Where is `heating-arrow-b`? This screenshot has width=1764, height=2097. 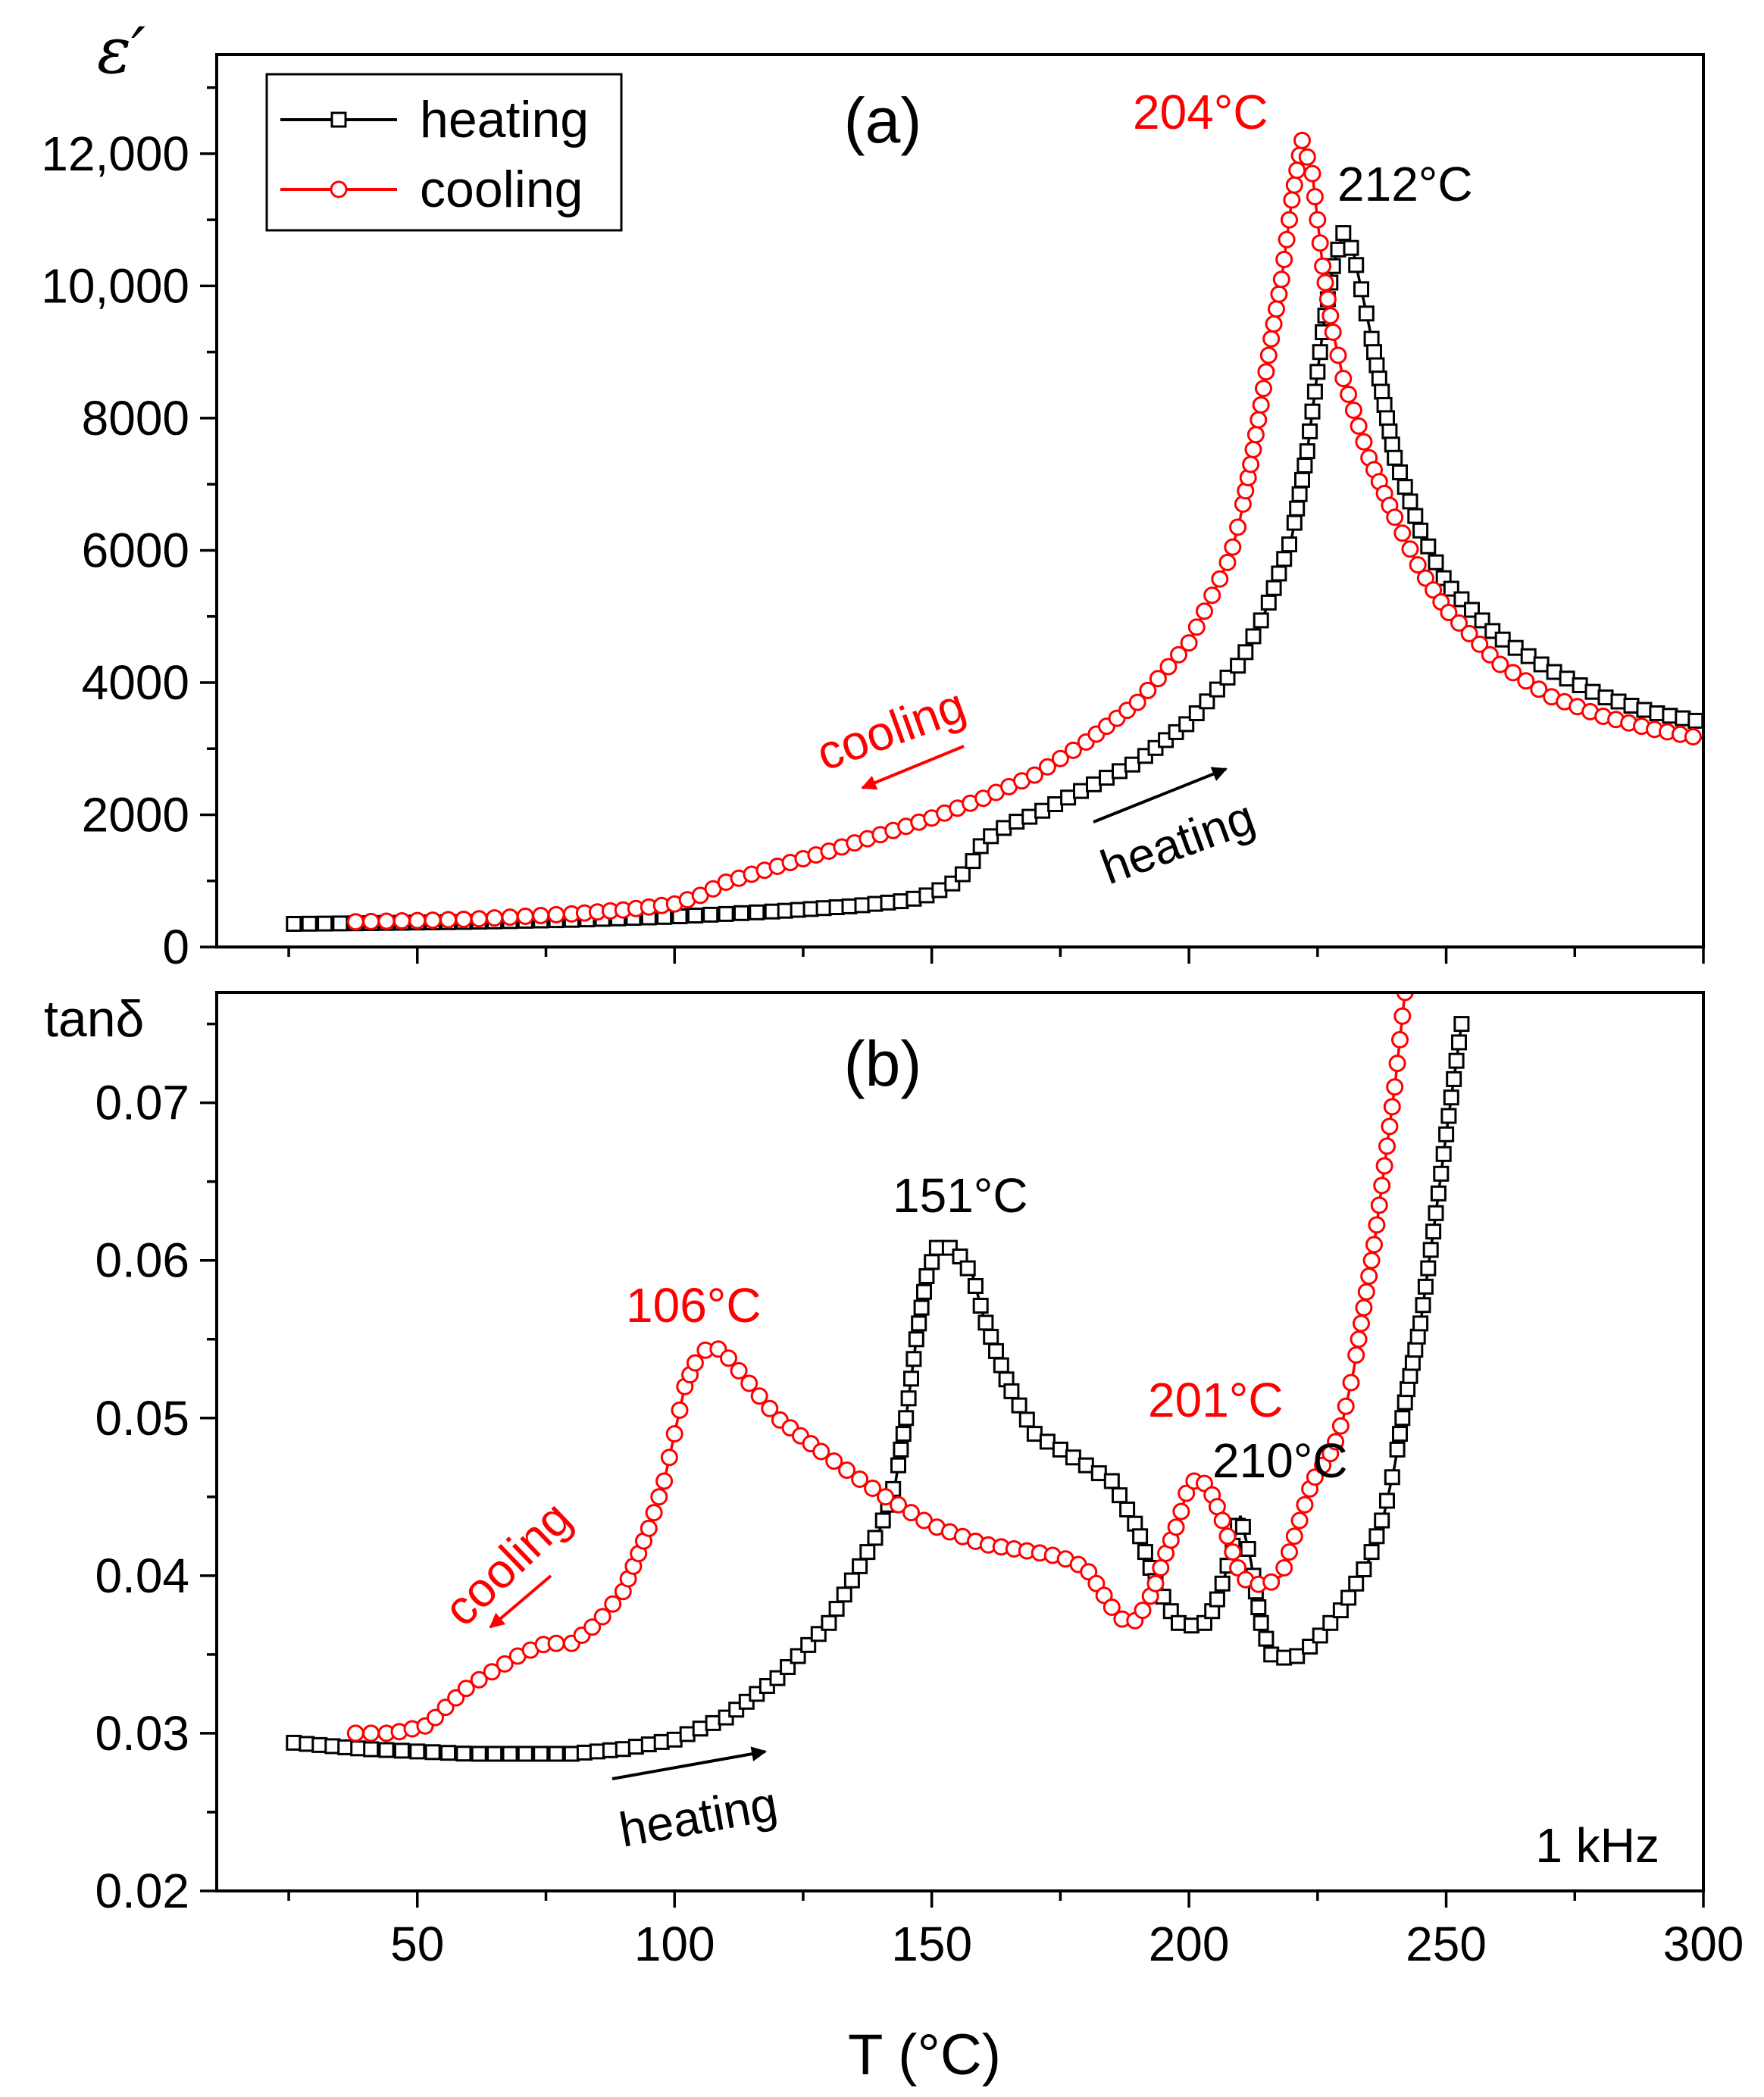 heating-arrow-b is located at coordinates (689, 1763).